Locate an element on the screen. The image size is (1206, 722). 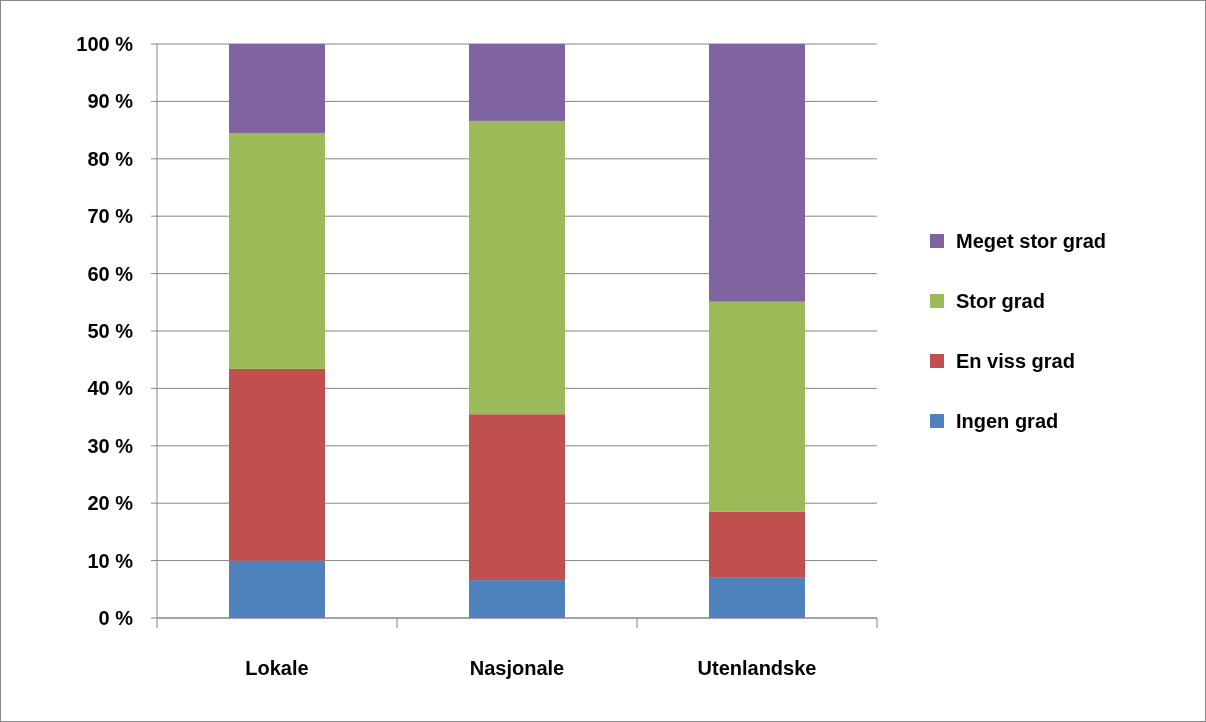
x-tick-label: Utenlandske is located at coordinates (757, 668).